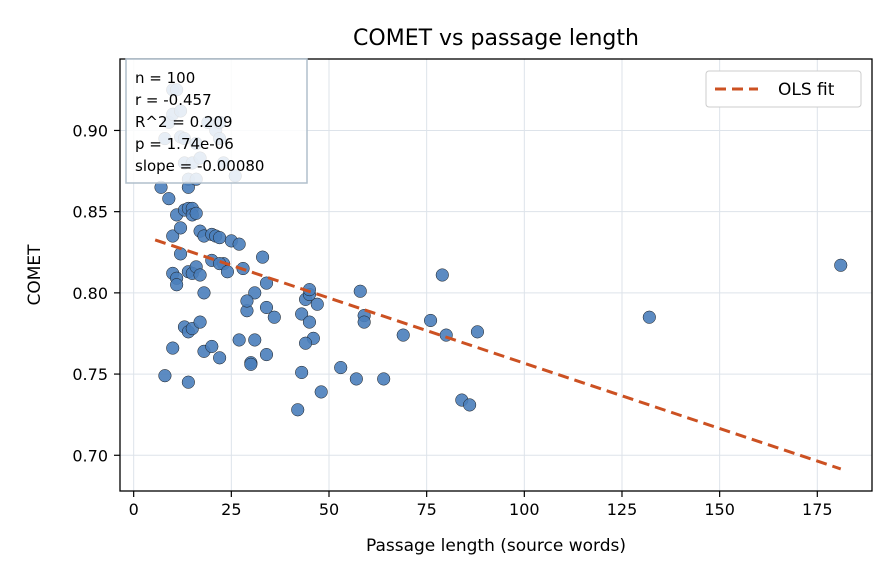 The width and height of the screenshot is (896, 584). What do you see at coordinates (134, 509) in the screenshot?
I see `x-tick-label: 0` at bounding box center [134, 509].